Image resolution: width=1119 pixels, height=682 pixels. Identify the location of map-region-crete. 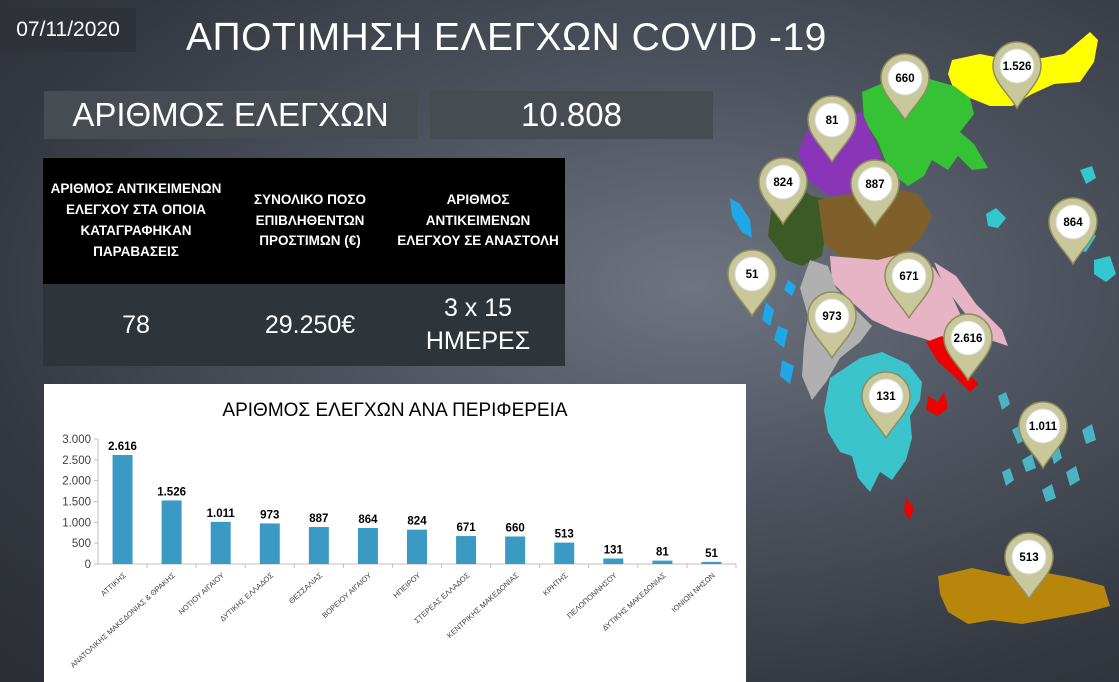
(1024, 596).